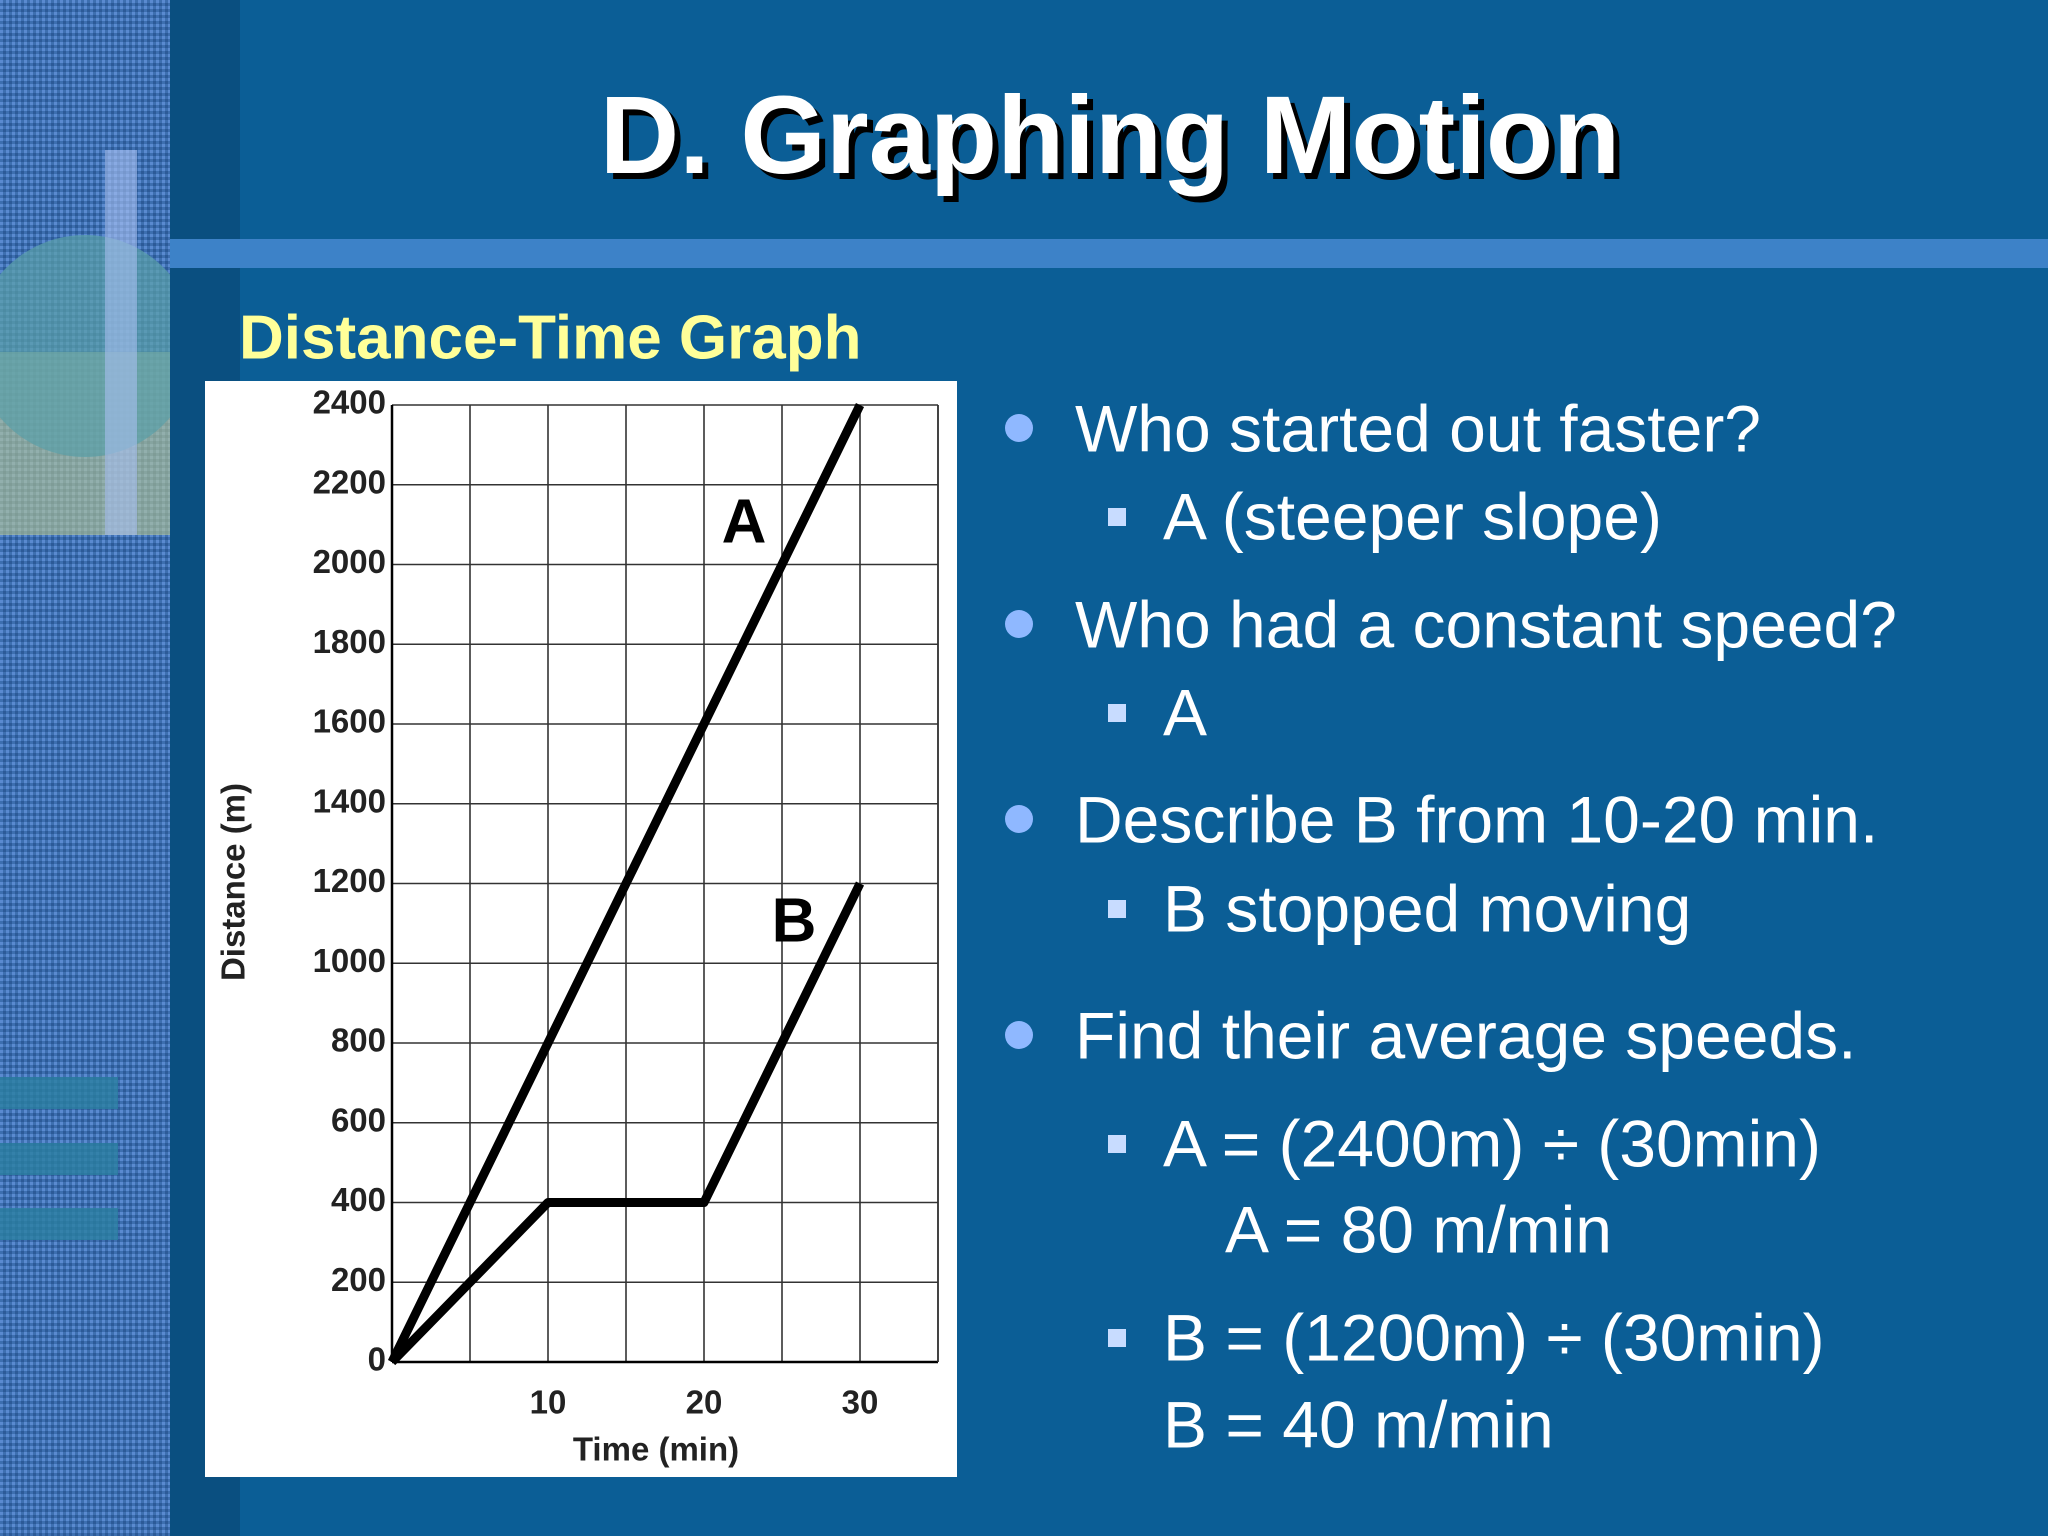 This screenshot has width=2048, height=1536. I want to click on y-tick-label: 600, so click(358, 1119).